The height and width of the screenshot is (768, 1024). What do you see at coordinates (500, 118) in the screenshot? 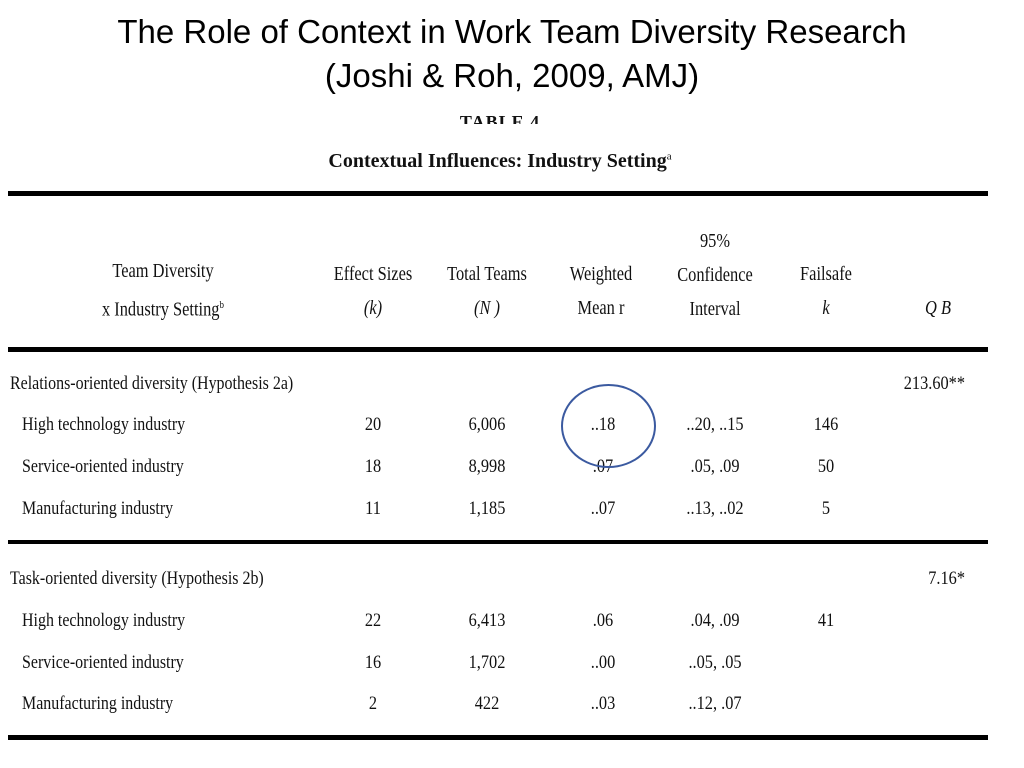
I see `table-number: TABLE 4` at bounding box center [500, 118].